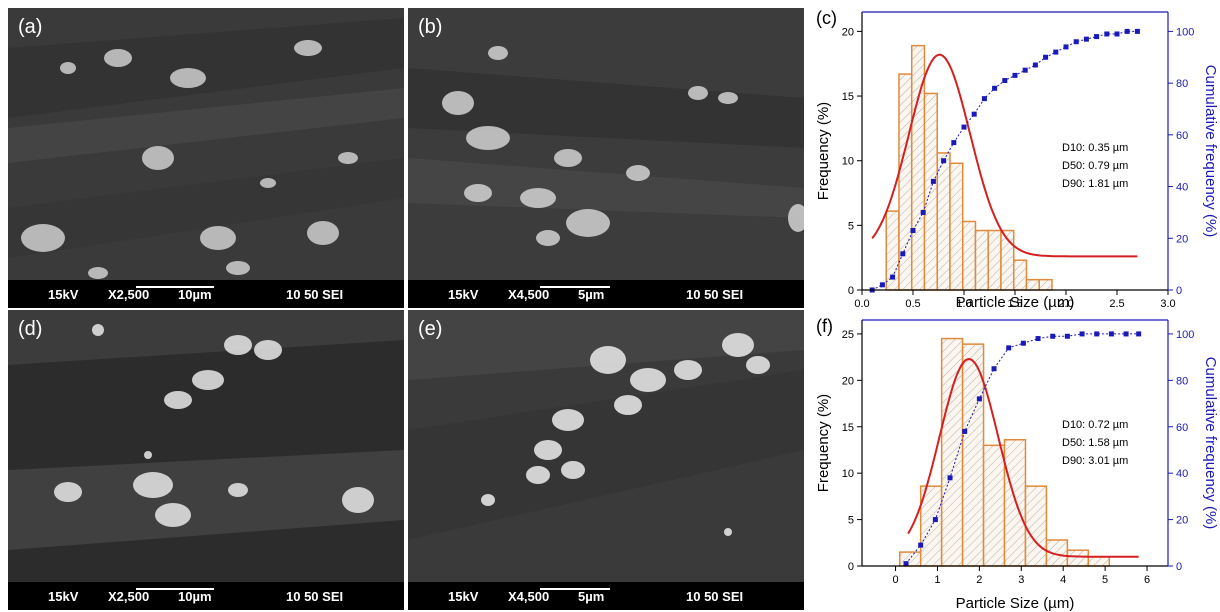  What do you see at coordinates (979, 580) in the screenshot?
I see `x-tick-label: 2` at bounding box center [979, 580].